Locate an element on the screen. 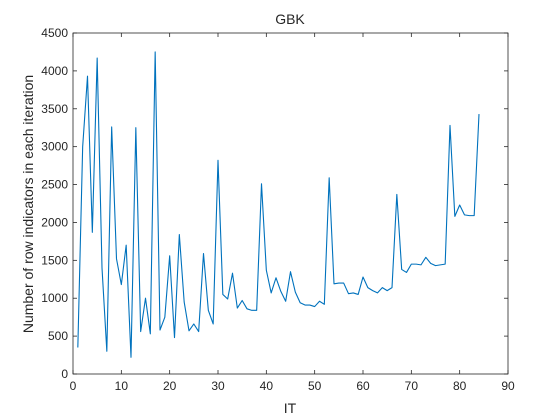 Image resolution: width=560 pixels, height=420 pixels. y-tick-label: 3500 is located at coordinates (54, 109).